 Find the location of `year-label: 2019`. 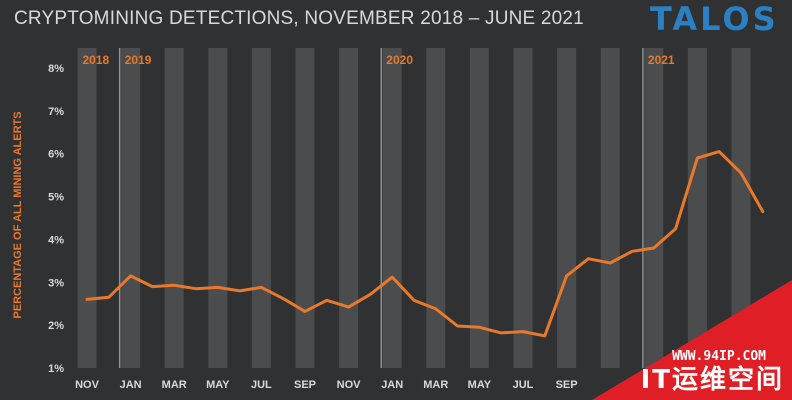

year-label: 2019 is located at coordinates (138, 60).